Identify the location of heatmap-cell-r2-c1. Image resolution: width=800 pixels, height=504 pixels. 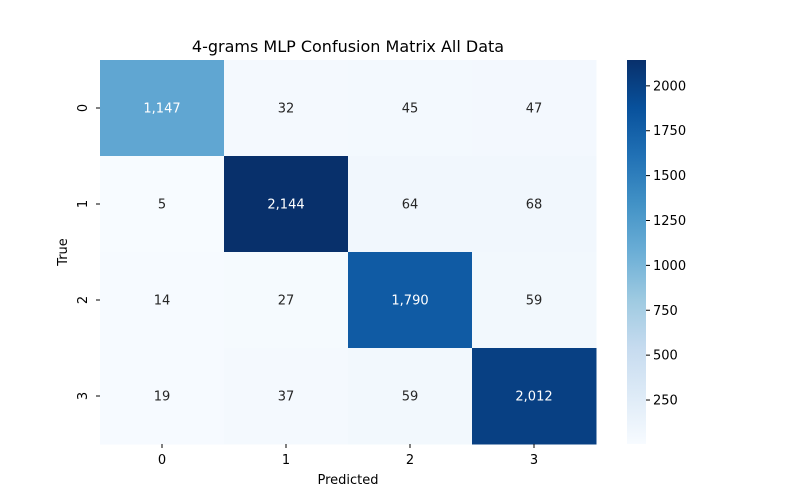
(286, 300).